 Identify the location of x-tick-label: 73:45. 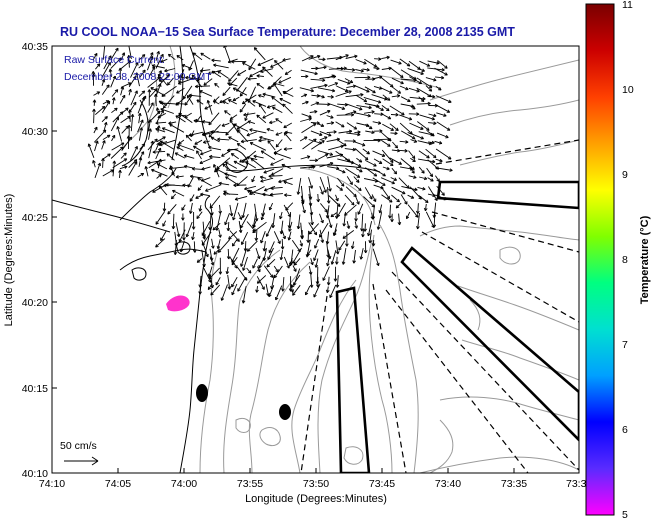
(382, 484).